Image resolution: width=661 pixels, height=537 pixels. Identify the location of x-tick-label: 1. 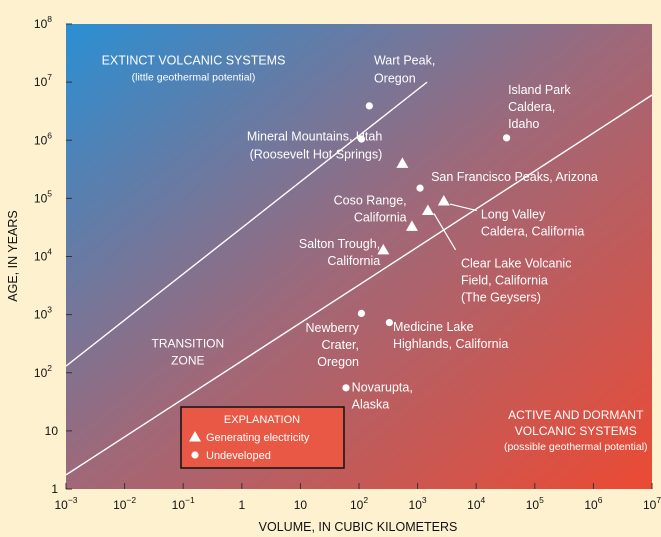
(241, 505).